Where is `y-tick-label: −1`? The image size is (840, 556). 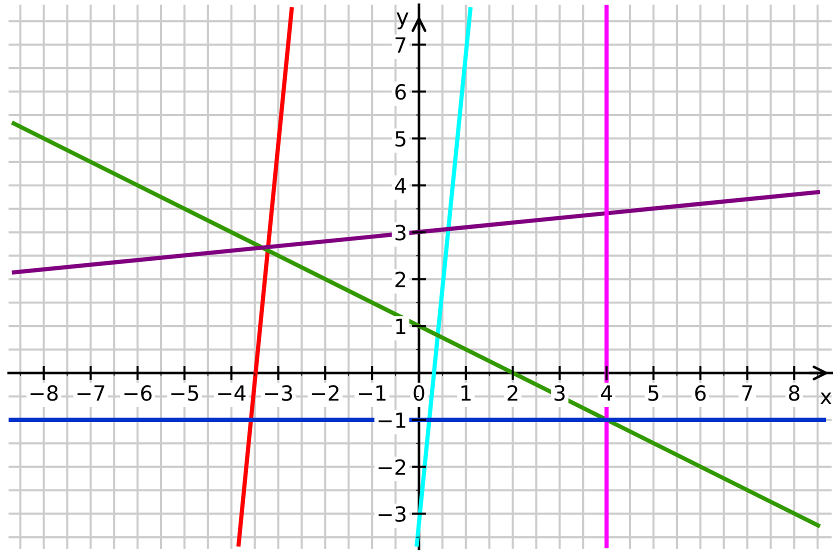 y-tick-label: −1 is located at coordinates (392, 420).